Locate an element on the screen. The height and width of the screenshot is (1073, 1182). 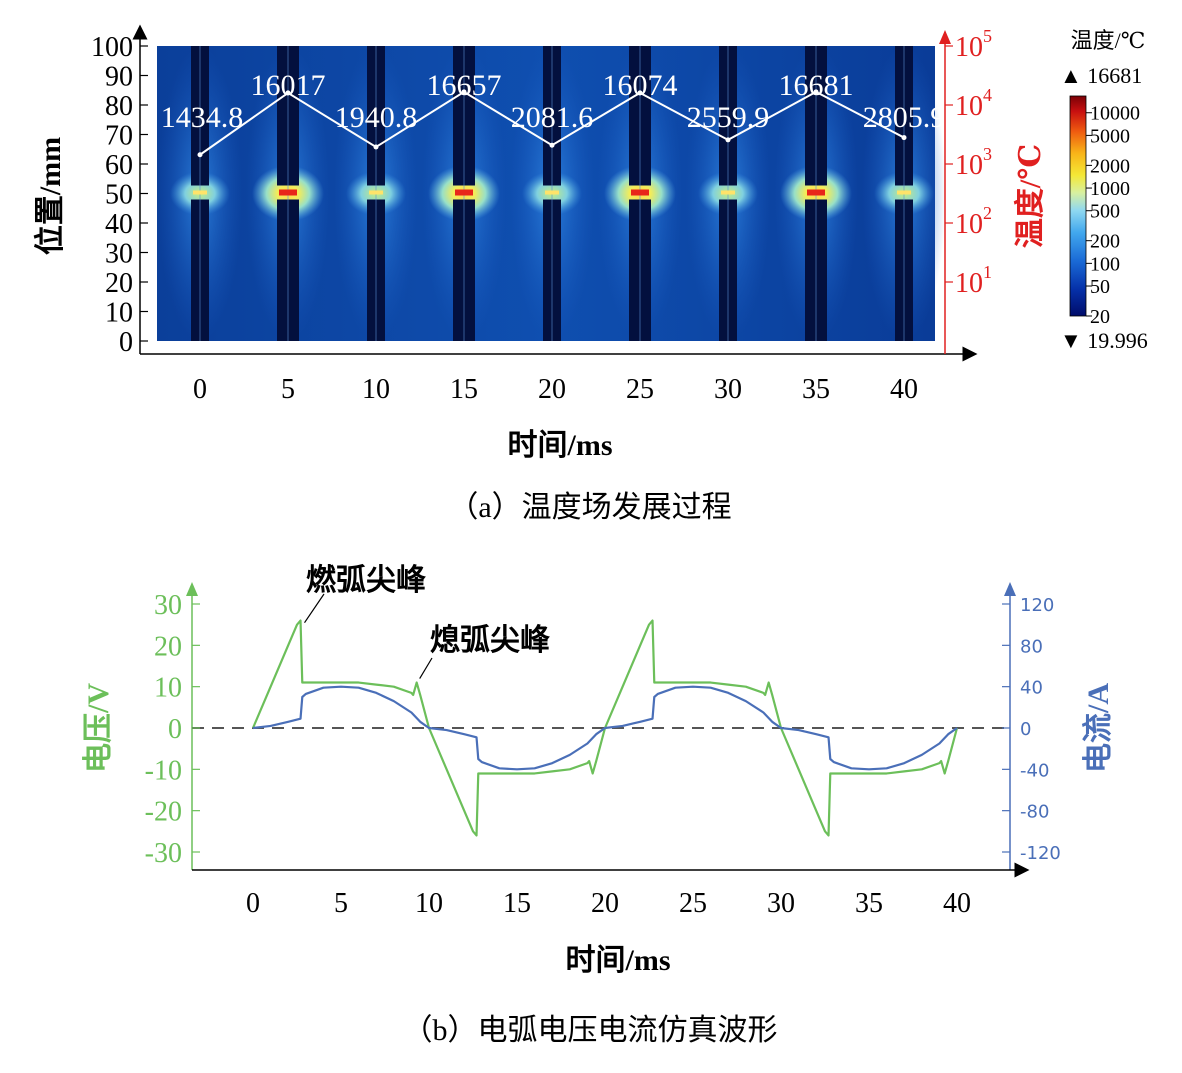
waveform-x-tick-label: 5 is located at coordinates (341, 903).